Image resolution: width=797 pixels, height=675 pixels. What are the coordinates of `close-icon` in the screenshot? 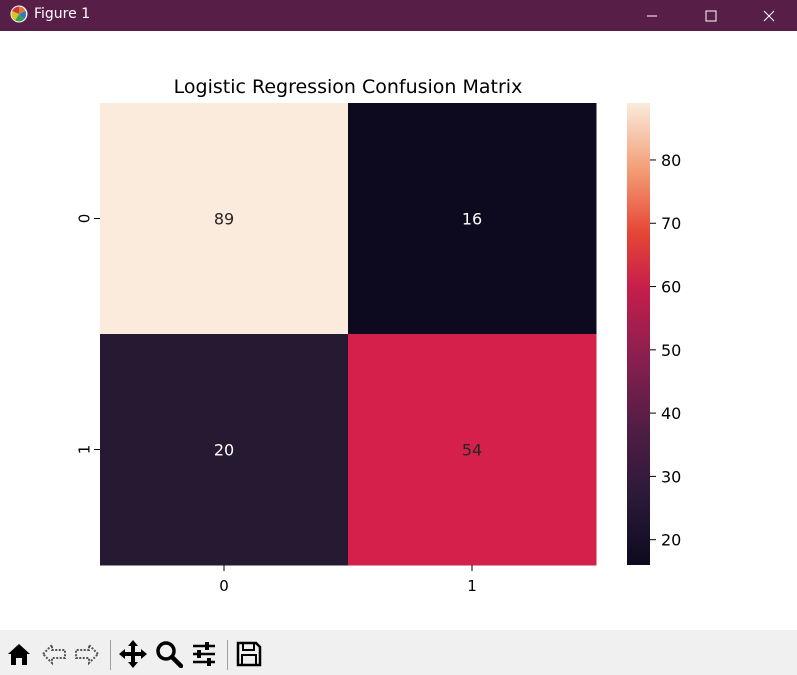 It's located at (769, 15).